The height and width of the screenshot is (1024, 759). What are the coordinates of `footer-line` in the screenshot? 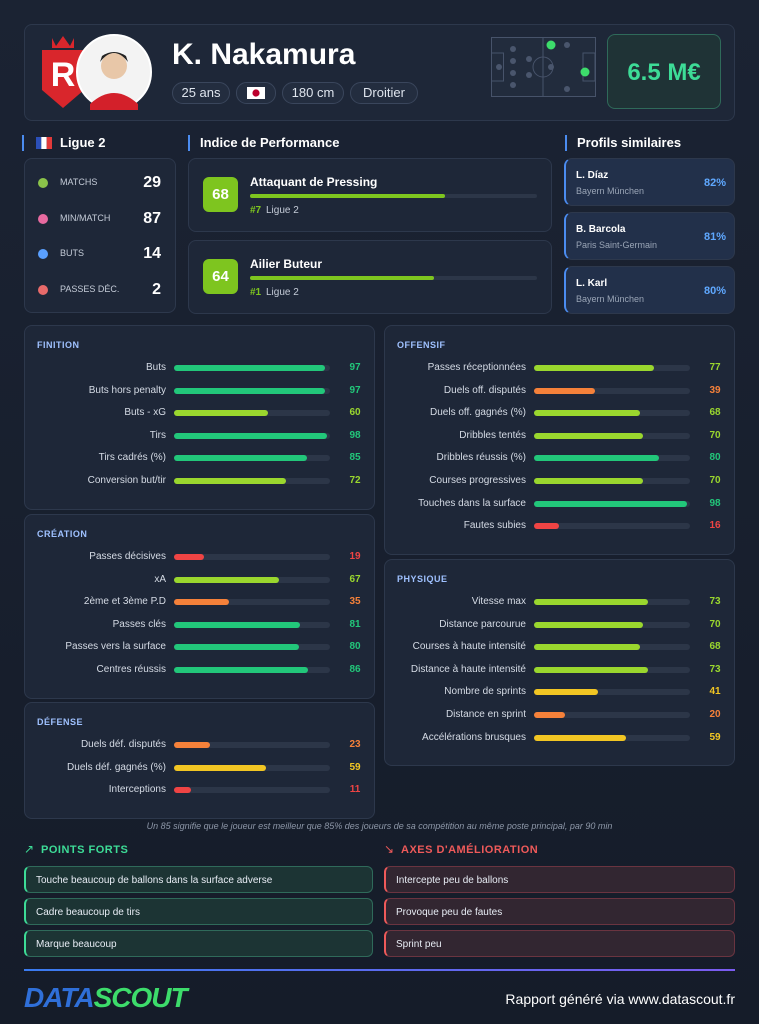 It's located at (379, 970).